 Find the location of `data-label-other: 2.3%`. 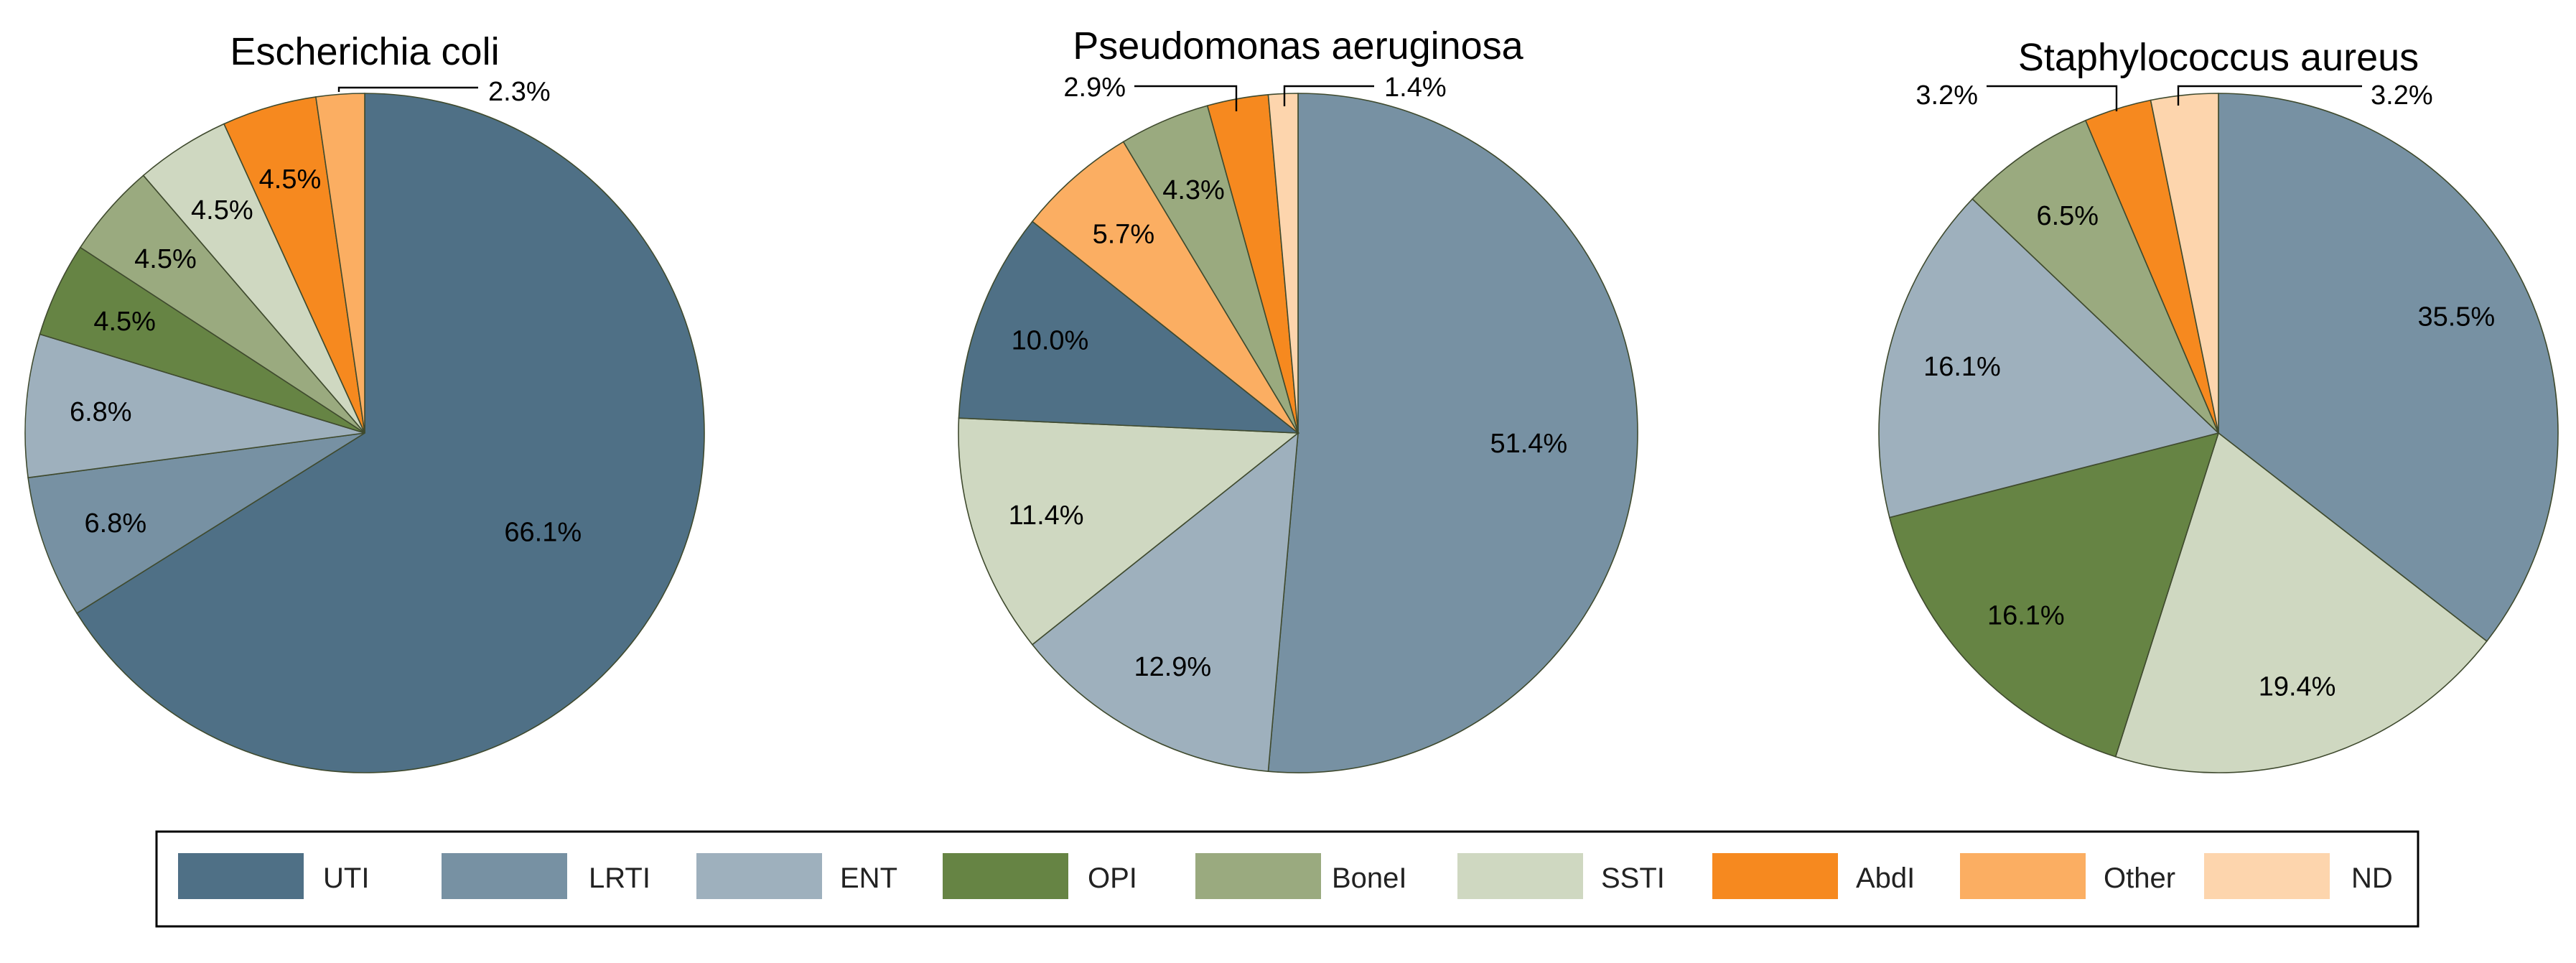

data-label-other: 2.3% is located at coordinates (519, 92).